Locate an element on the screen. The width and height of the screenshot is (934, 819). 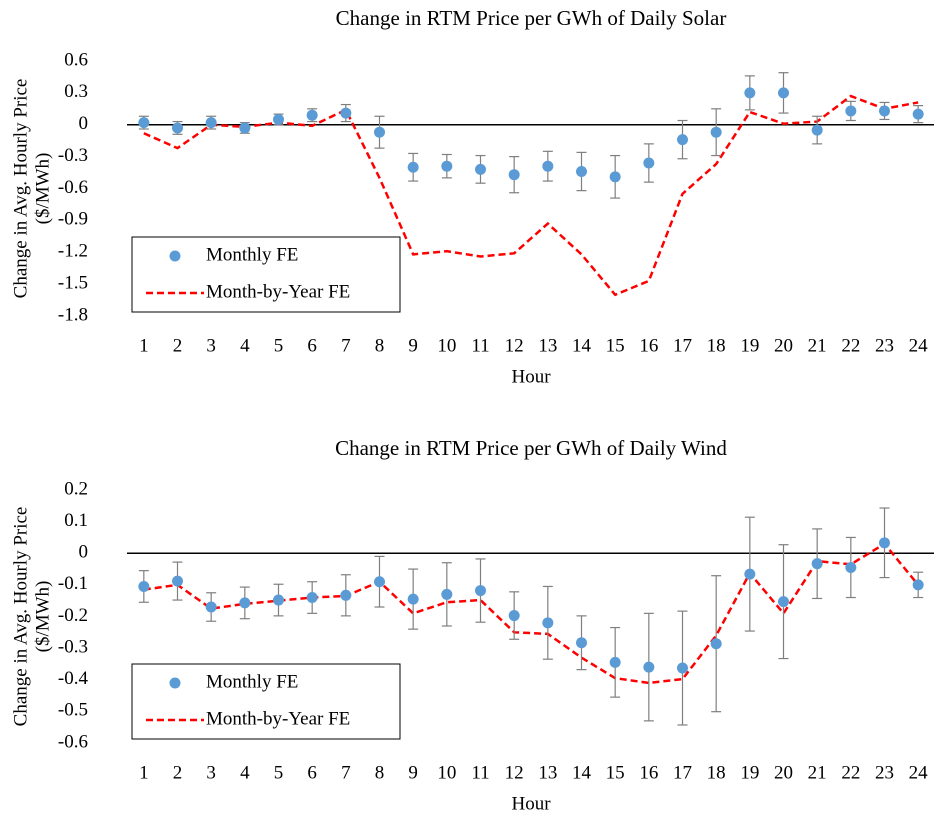
y-axis-label: ($/MWh) is located at coordinates (42, 617).